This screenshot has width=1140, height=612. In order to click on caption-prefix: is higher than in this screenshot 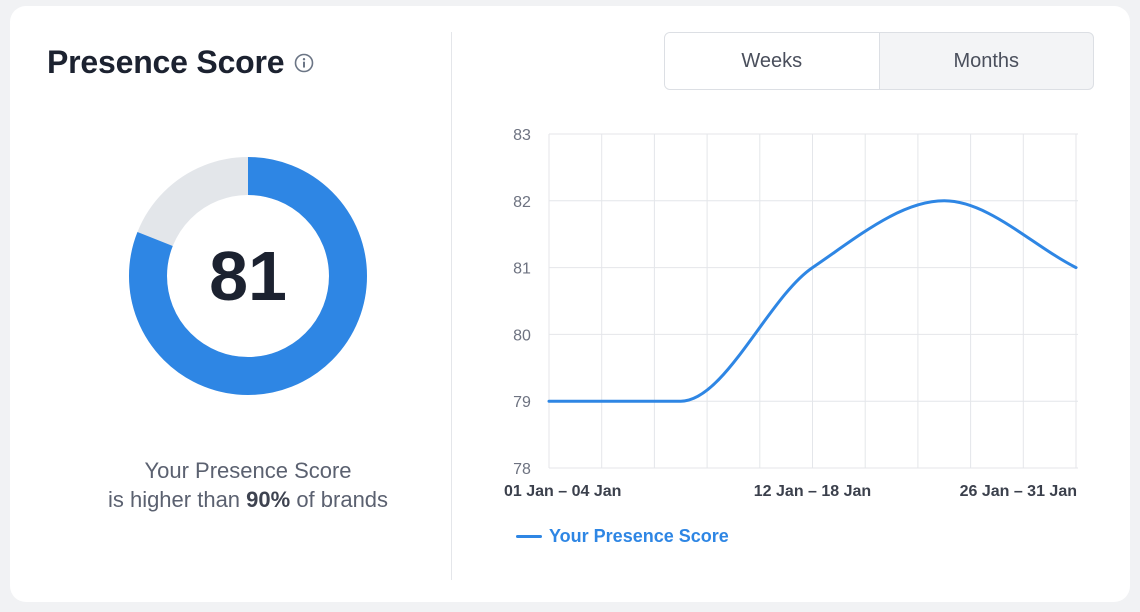, I will do `click(177, 499)`.